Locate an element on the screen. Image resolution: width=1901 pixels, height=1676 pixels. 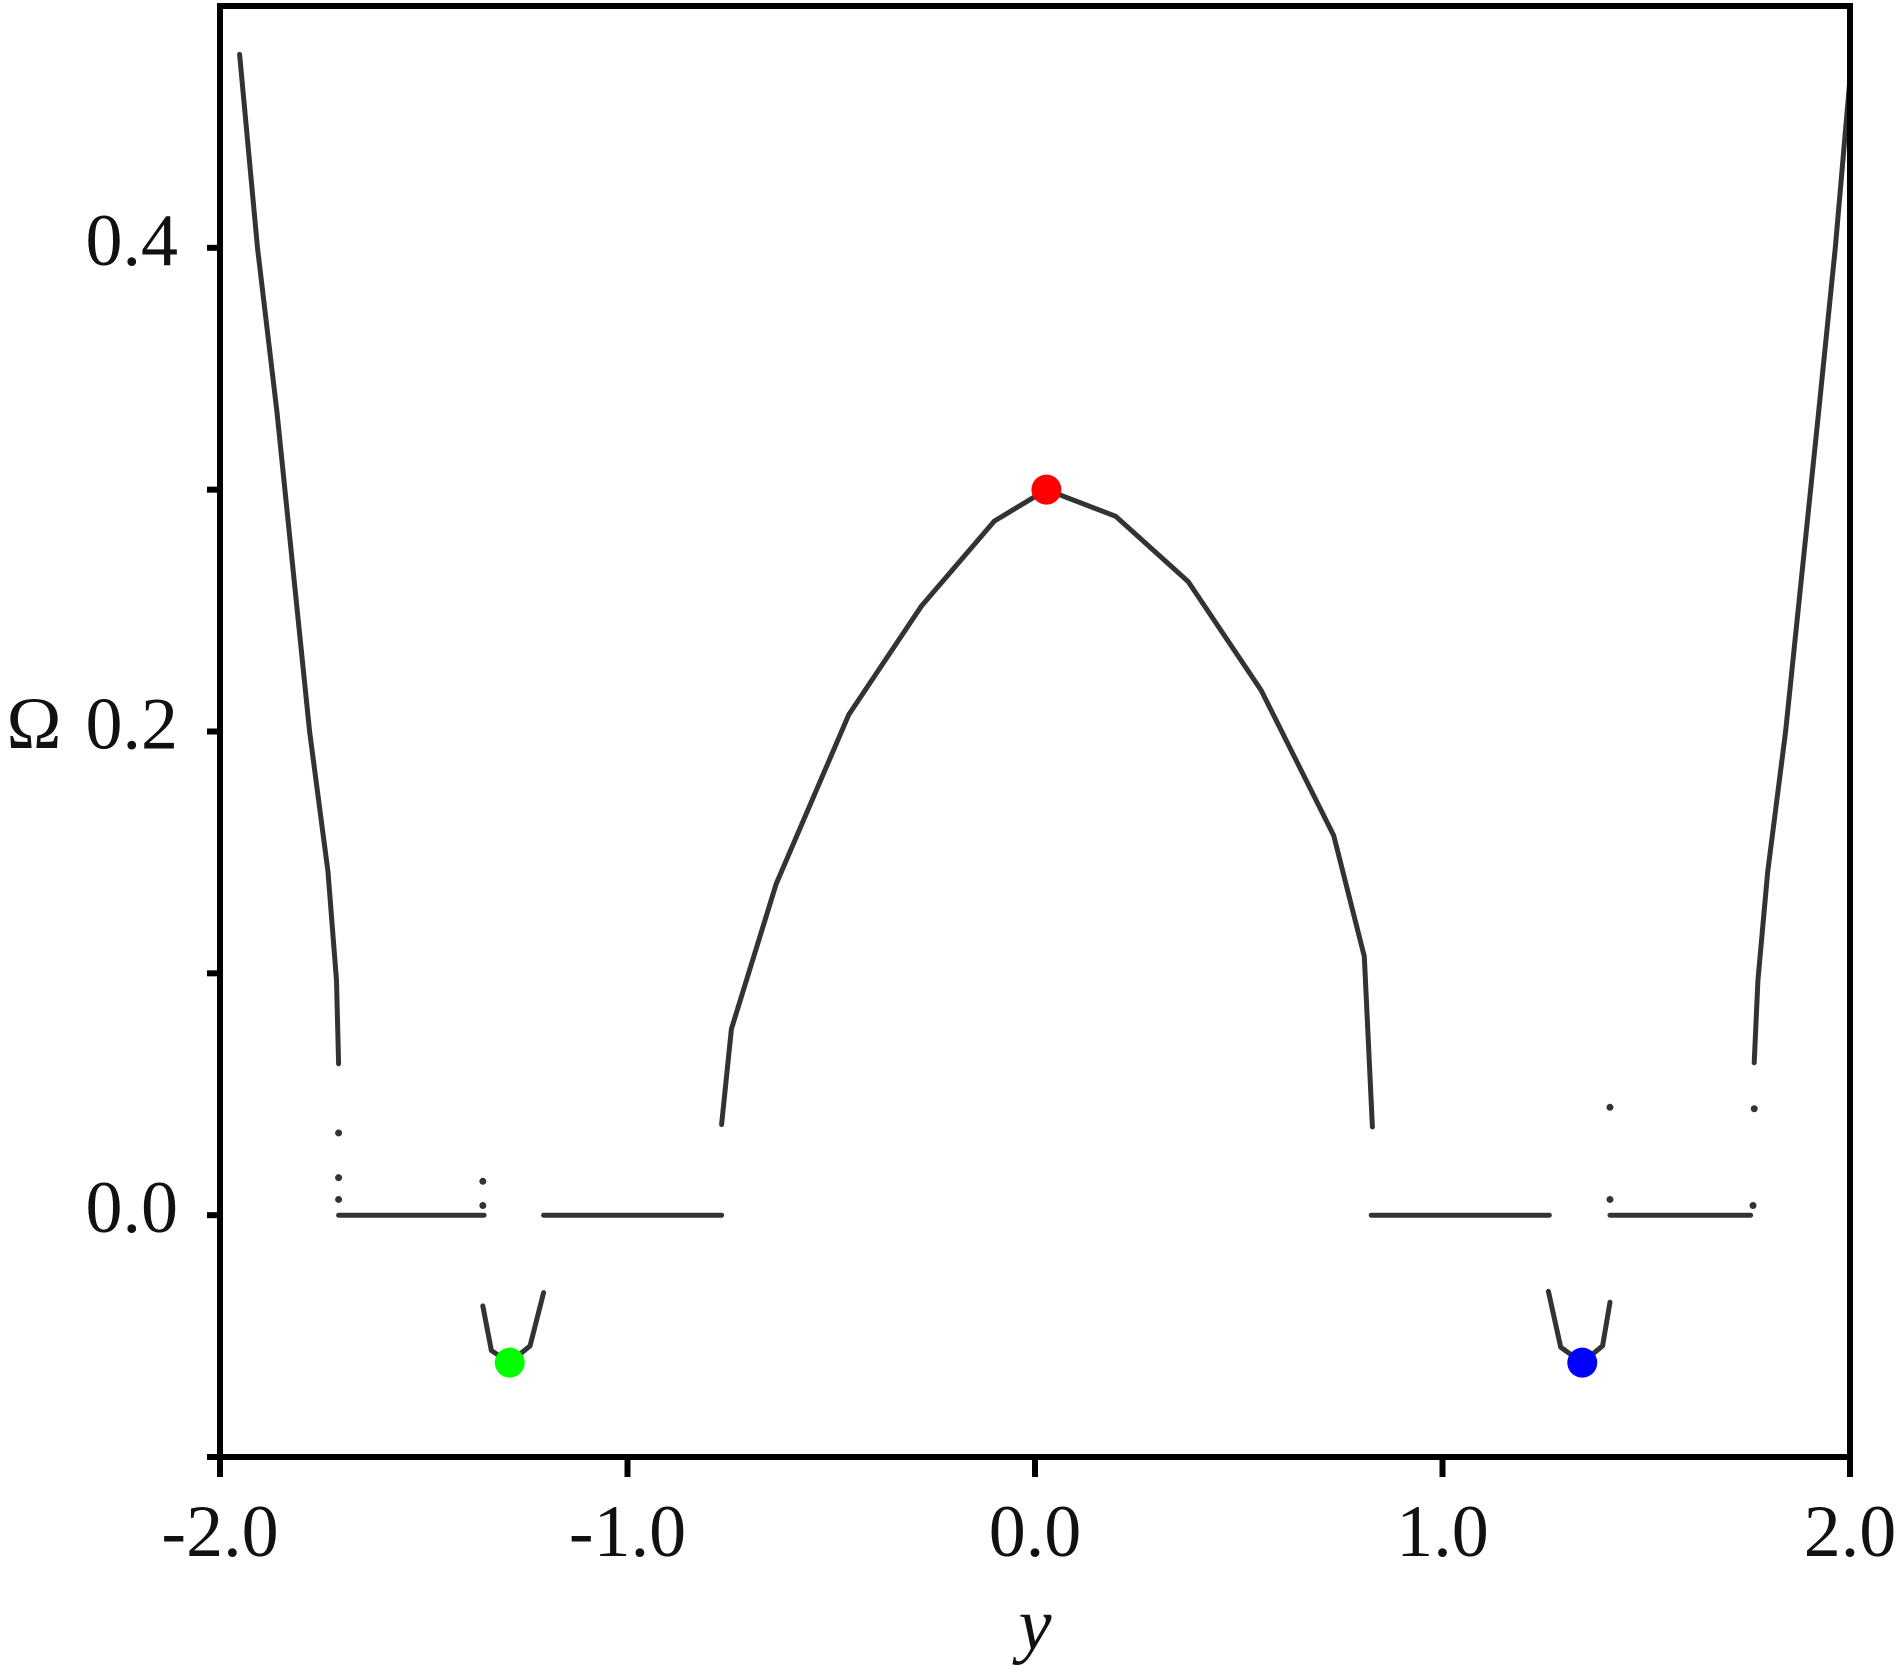
x-tick-label: -1.0 is located at coordinates (627, 1532).